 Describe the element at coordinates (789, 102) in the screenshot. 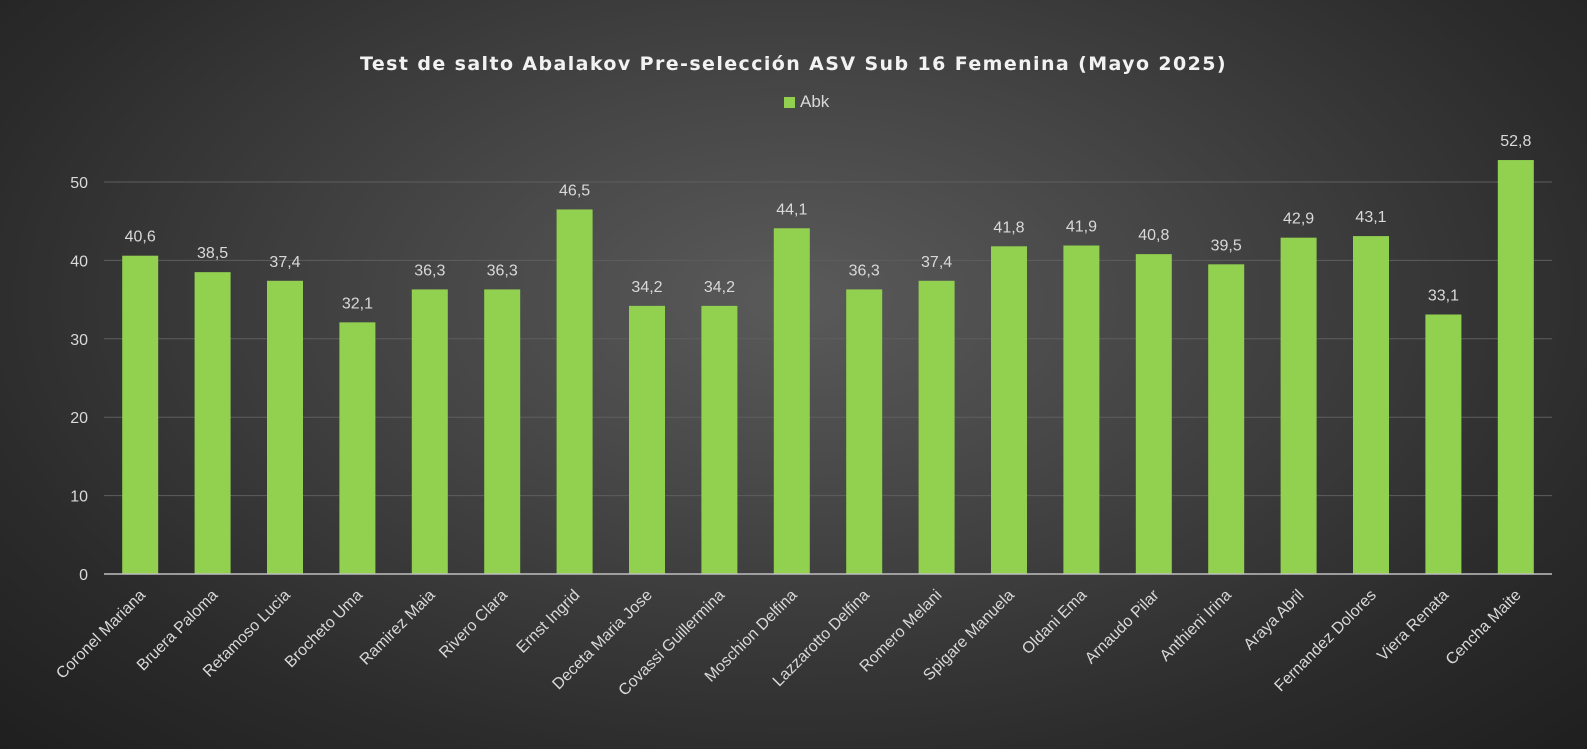

I see `legend-swatch` at that location.